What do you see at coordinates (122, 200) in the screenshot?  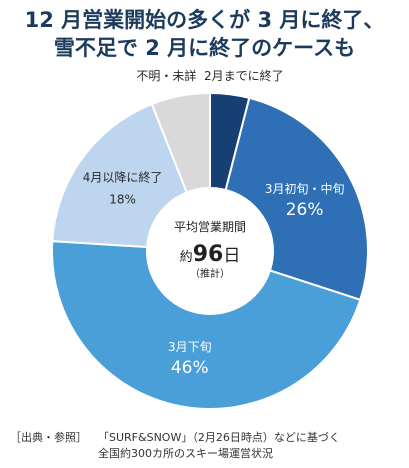 I see `slice-value-label-4: 18%` at bounding box center [122, 200].